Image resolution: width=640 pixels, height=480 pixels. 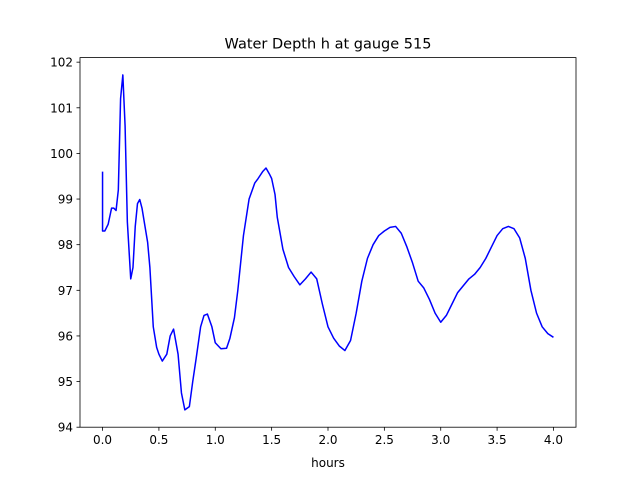 What do you see at coordinates (61, 63) in the screenshot?
I see `y-tick-label: 102` at bounding box center [61, 63].